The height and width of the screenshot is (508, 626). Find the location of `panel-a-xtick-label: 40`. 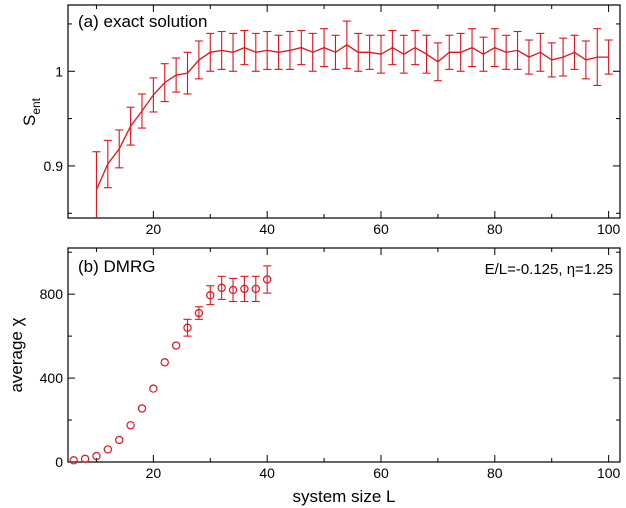

panel-a-xtick-label: 40 is located at coordinates (267, 229).